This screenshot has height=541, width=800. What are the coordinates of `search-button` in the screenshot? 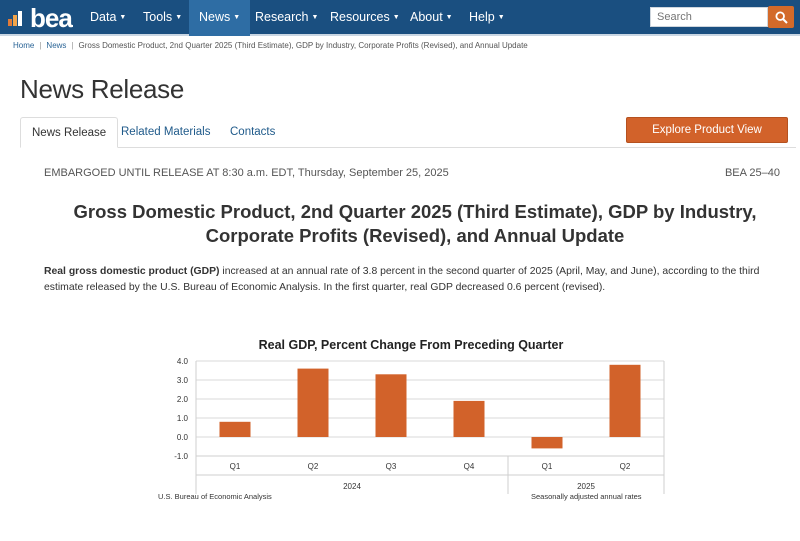 It's located at (781, 17).